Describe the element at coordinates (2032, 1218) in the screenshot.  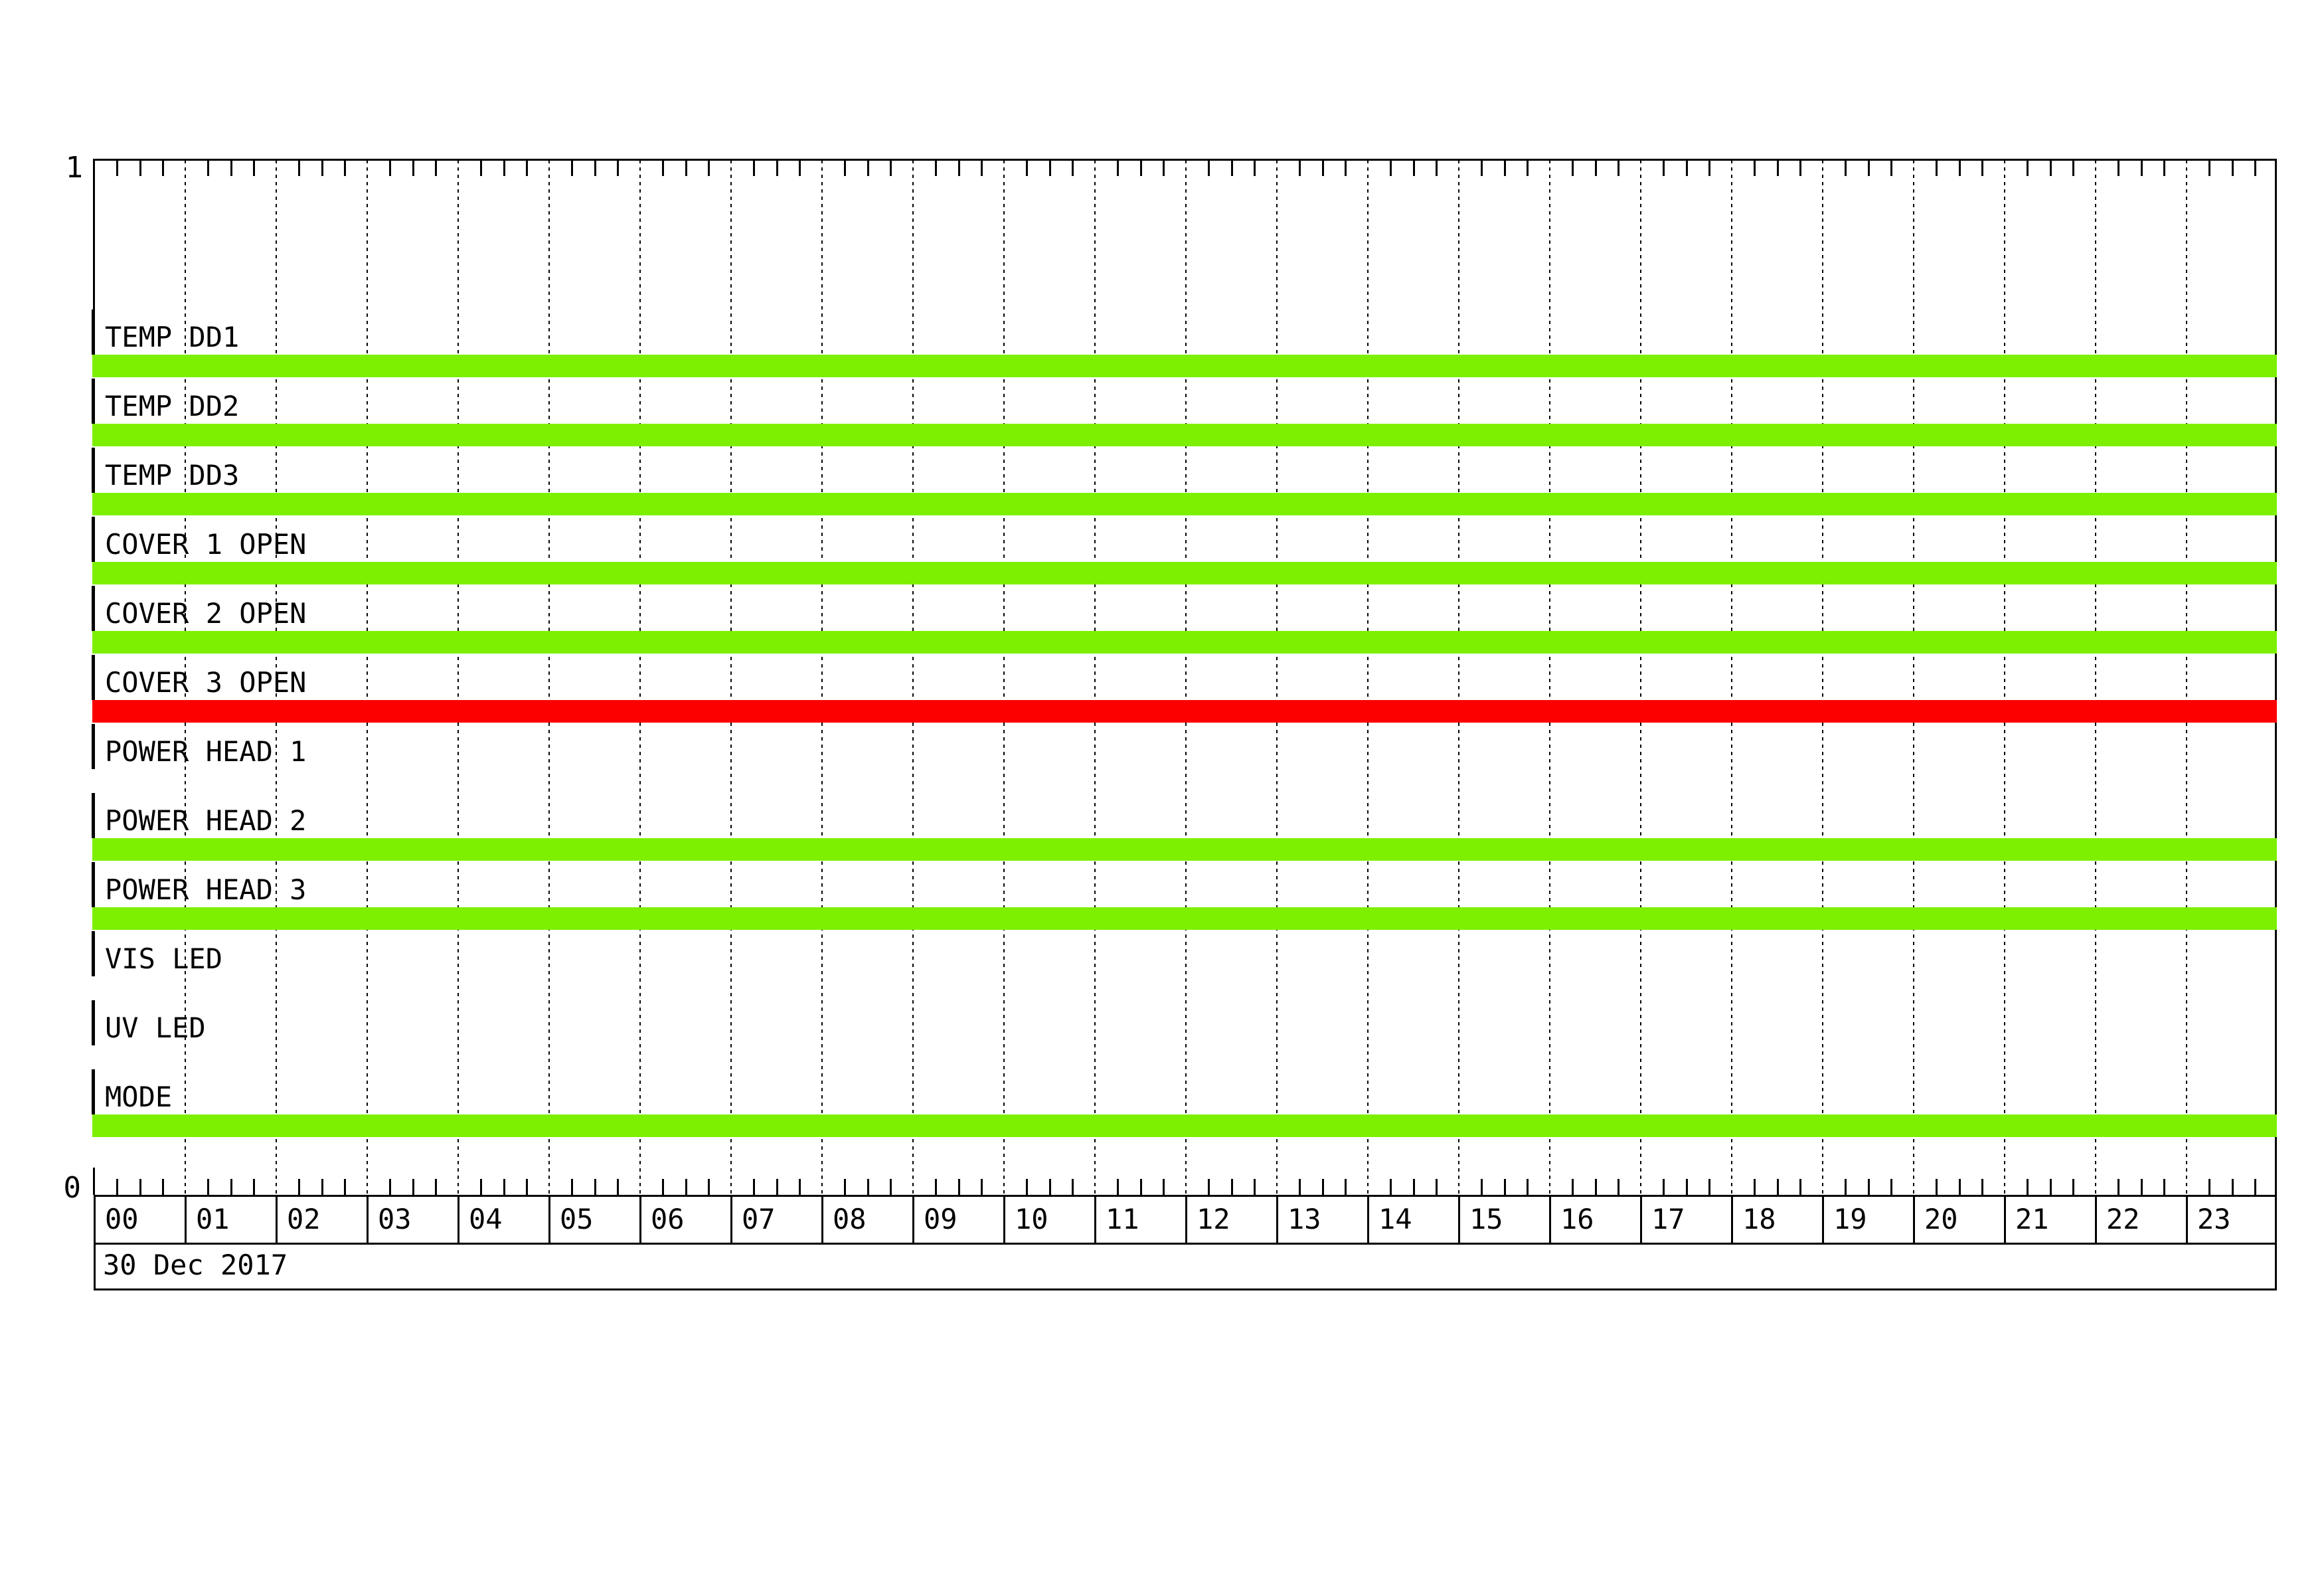
I see `hour-label-21: 21` at that location.